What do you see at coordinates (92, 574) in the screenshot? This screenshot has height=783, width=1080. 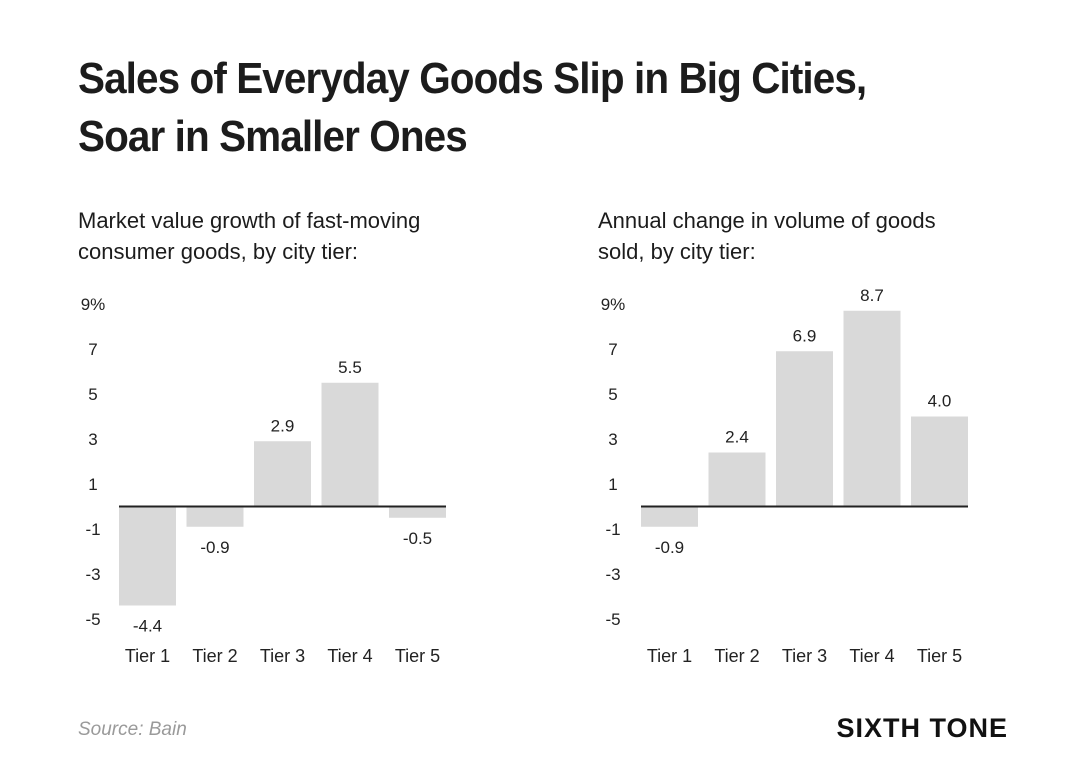 I see `left-ytick-label: -3` at bounding box center [92, 574].